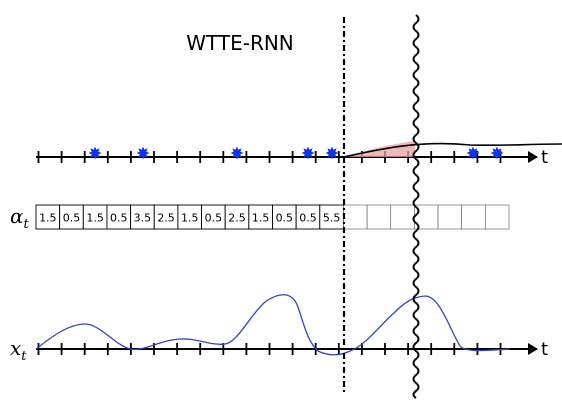 Image resolution: width=562 pixels, height=405 pixels. I want to click on alpha-cells: 1.5 0.5 1.5 0.5 3.5 2.5 1.5 0.5 2.5 1.5 0.5 0.5 5.5, so click(272, 217).